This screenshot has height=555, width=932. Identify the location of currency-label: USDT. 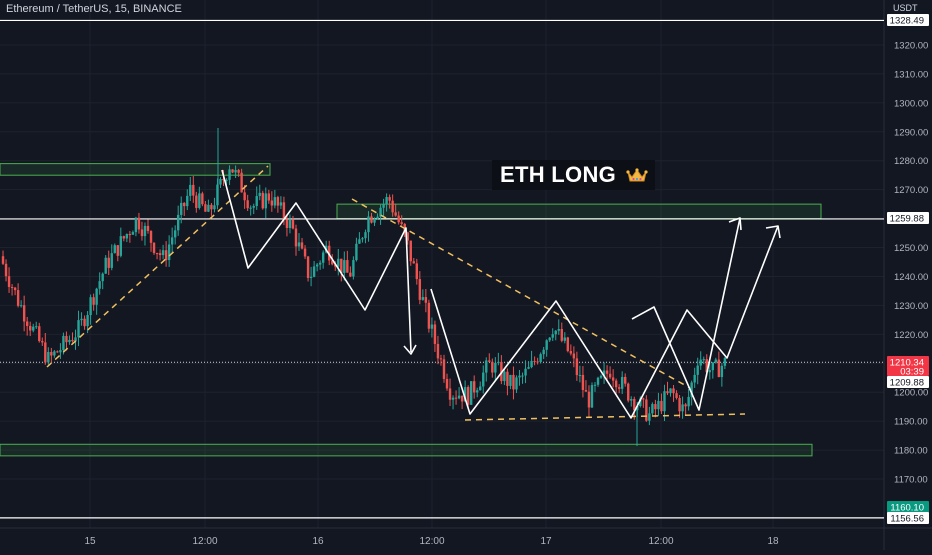
(905, 8).